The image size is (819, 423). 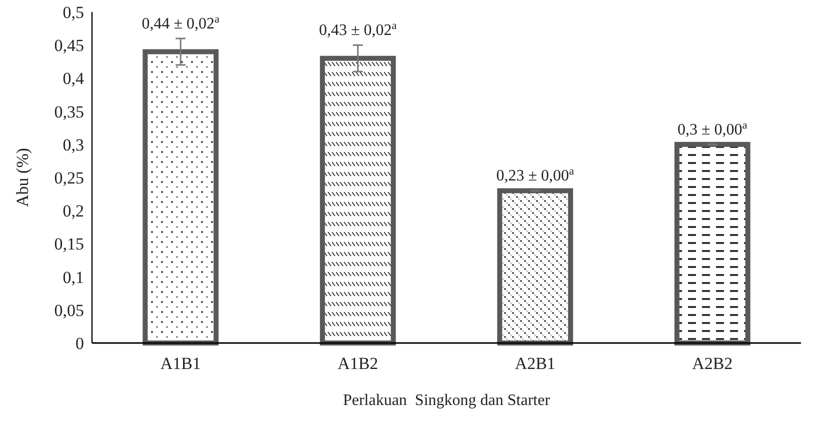 I want to click on y-tick-label: 0,4, so click(x=73, y=78).